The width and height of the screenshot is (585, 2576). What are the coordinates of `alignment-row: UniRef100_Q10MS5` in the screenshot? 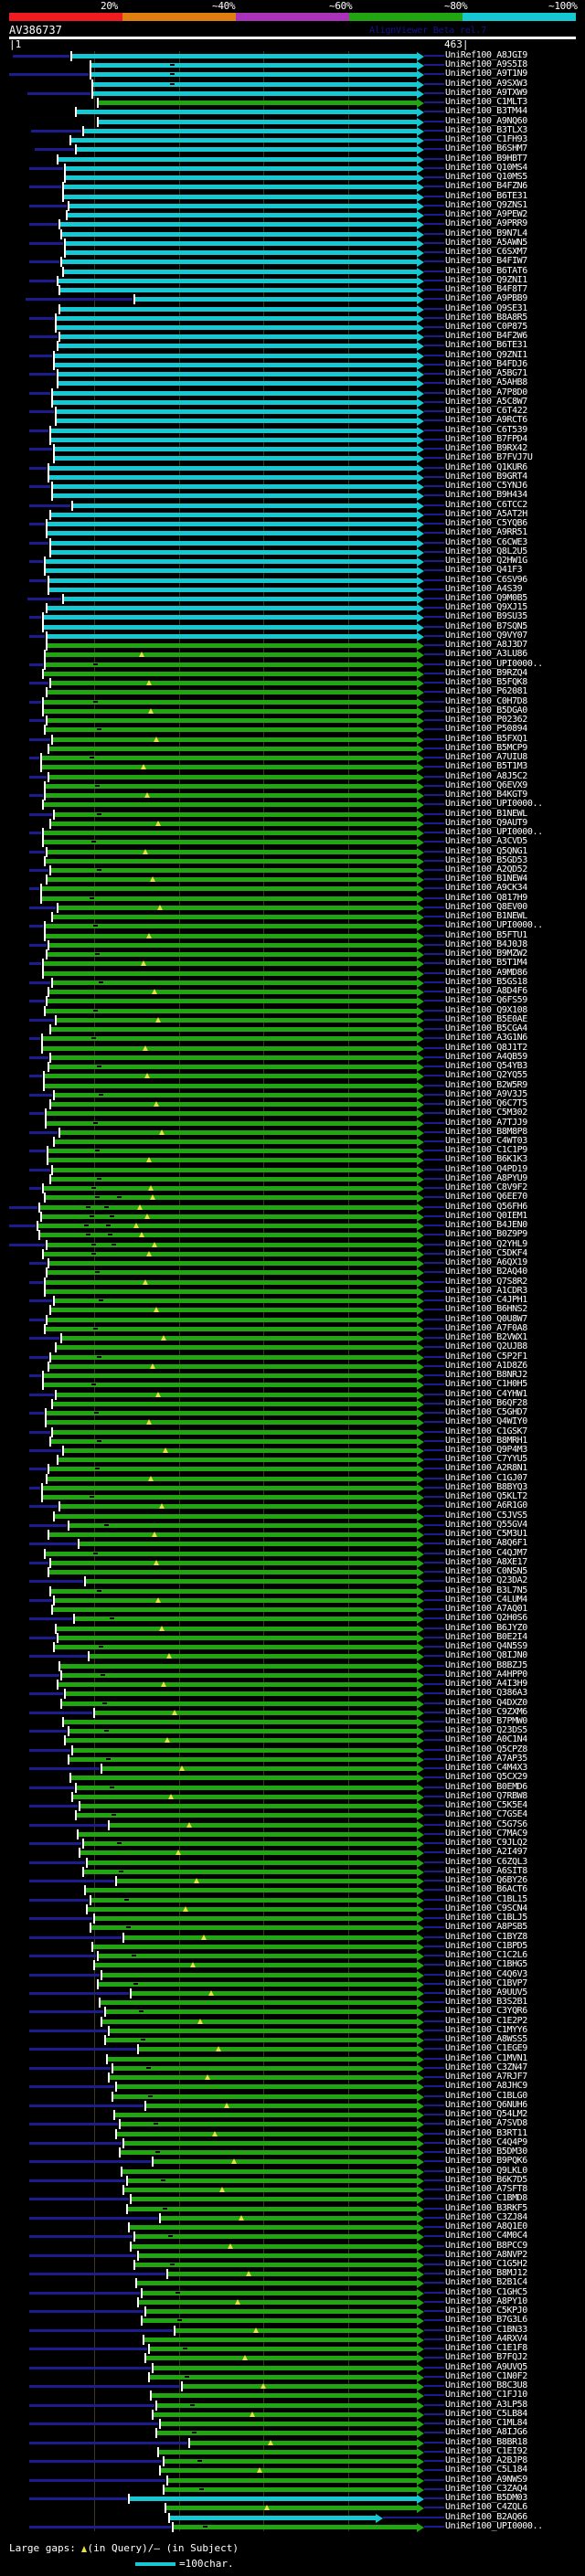 It's located at (293, 178).